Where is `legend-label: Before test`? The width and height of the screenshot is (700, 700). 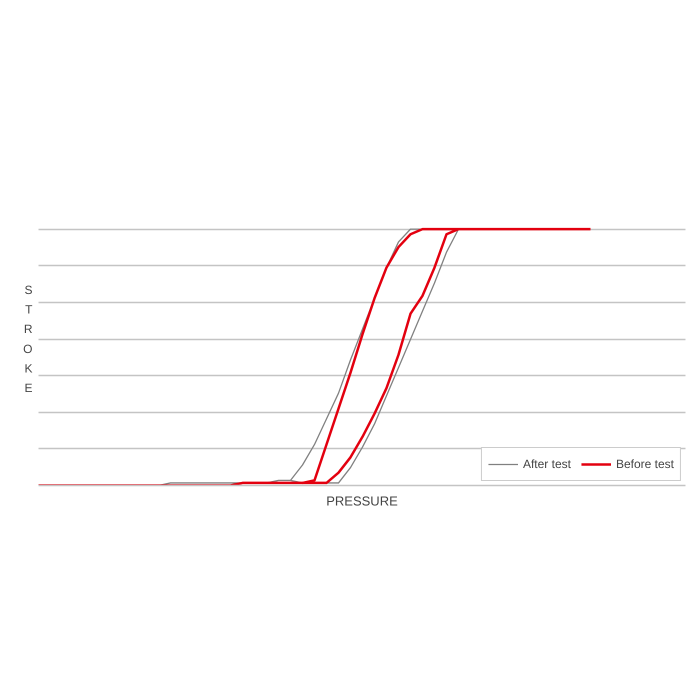 legend-label: Before test is located at coordinates (645, 464).